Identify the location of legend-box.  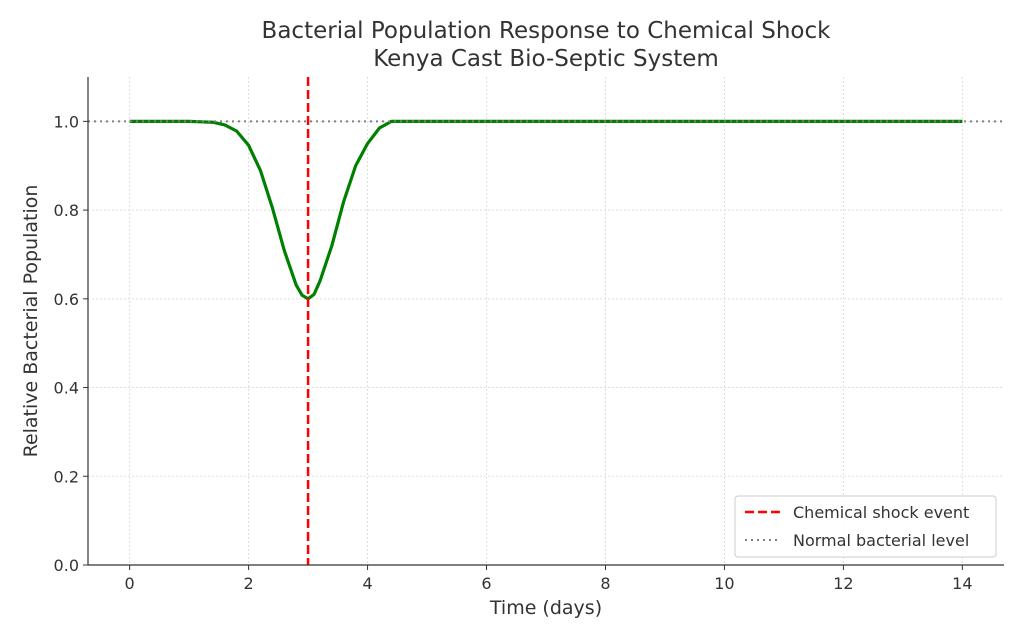
(865, 526).